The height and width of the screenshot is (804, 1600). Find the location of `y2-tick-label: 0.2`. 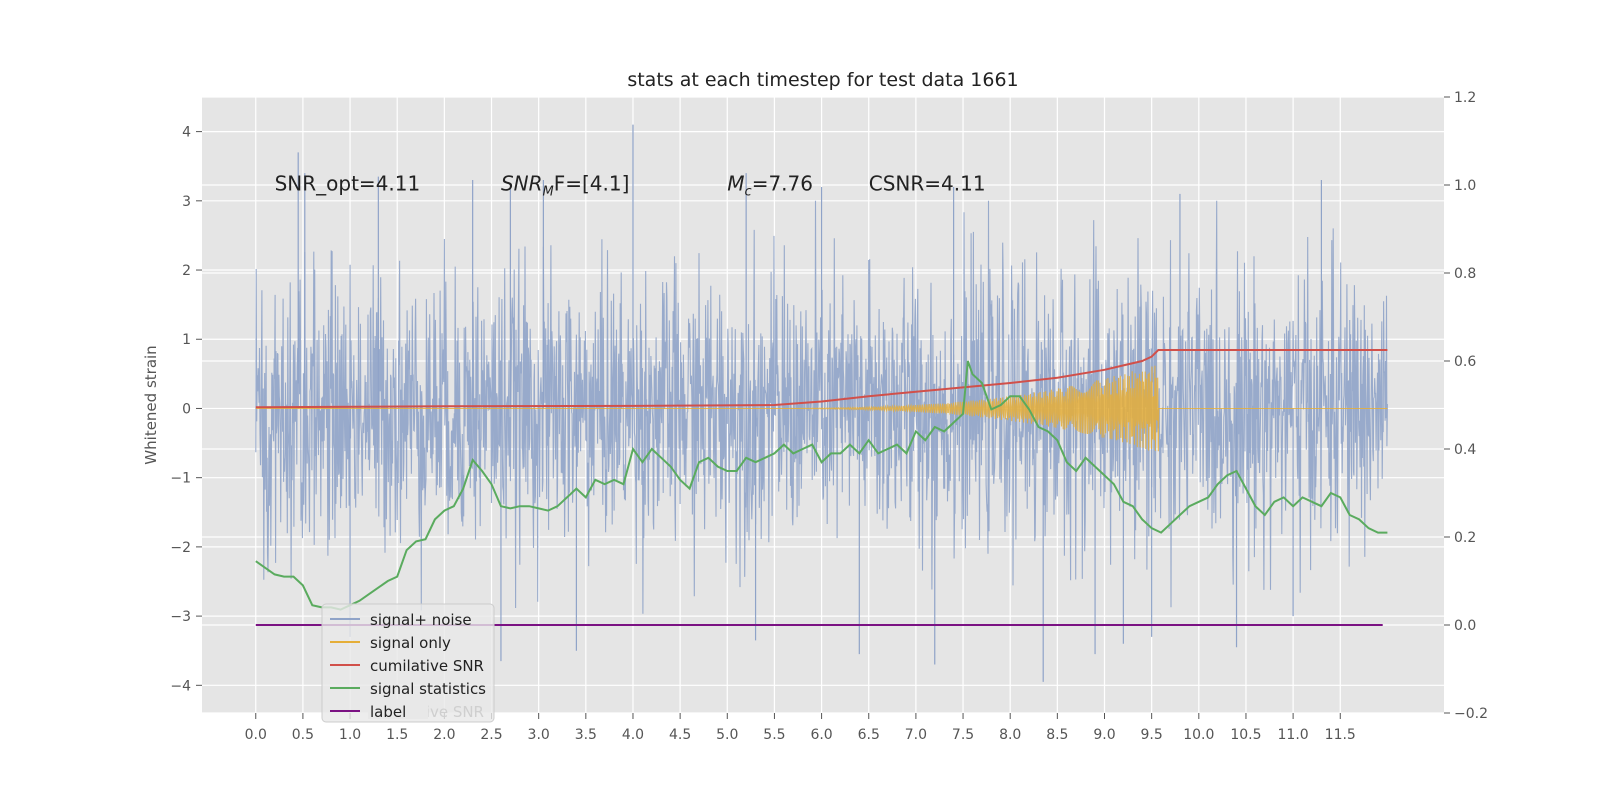

y2-tick-label: 0.2 is located at coordinates (1465, 538).